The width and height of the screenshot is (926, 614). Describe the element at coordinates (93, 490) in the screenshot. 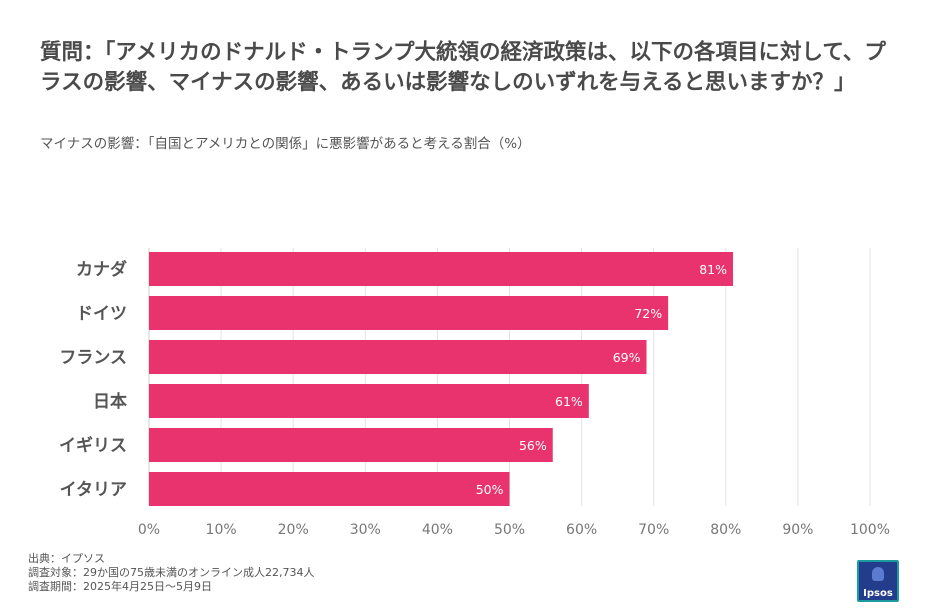

I see `category-label: イタリア` at that location.